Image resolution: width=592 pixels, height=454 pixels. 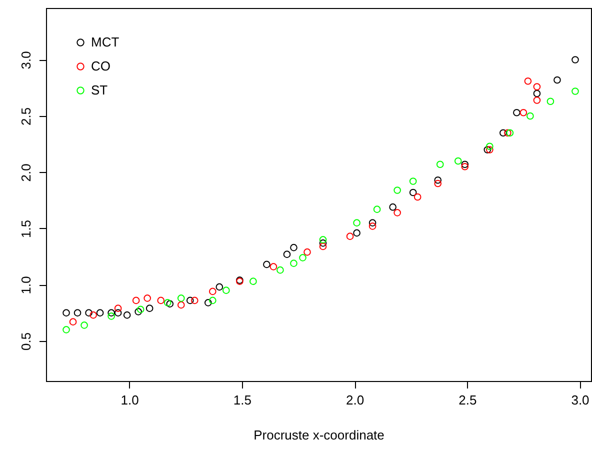 What do you see at coordinates (467, 400) in the screenshot?
I see `x-tick-label: 2.5` at bounding box center [467, 400].